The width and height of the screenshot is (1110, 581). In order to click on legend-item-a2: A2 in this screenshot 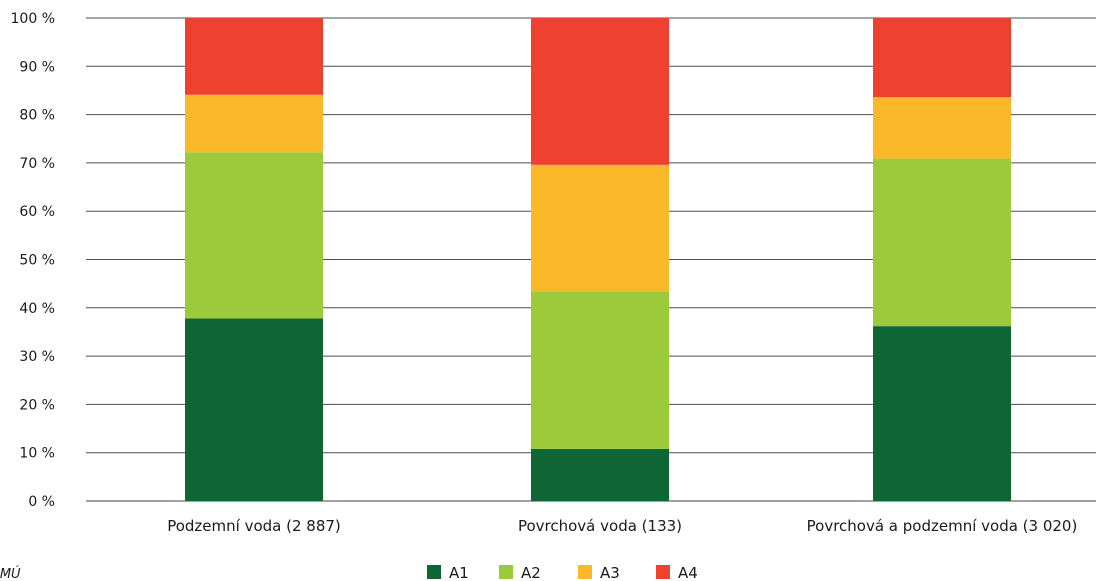, I will do `click(520, 572)`.